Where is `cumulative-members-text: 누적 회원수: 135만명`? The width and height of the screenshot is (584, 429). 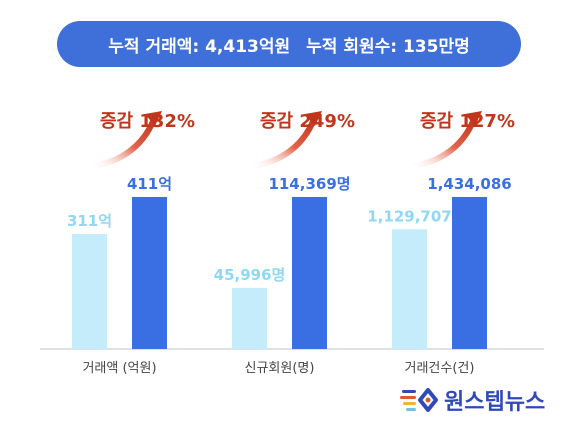 cumulative-members-text: 누적 회원수: 135만명 is located at coordinates (388, 46).